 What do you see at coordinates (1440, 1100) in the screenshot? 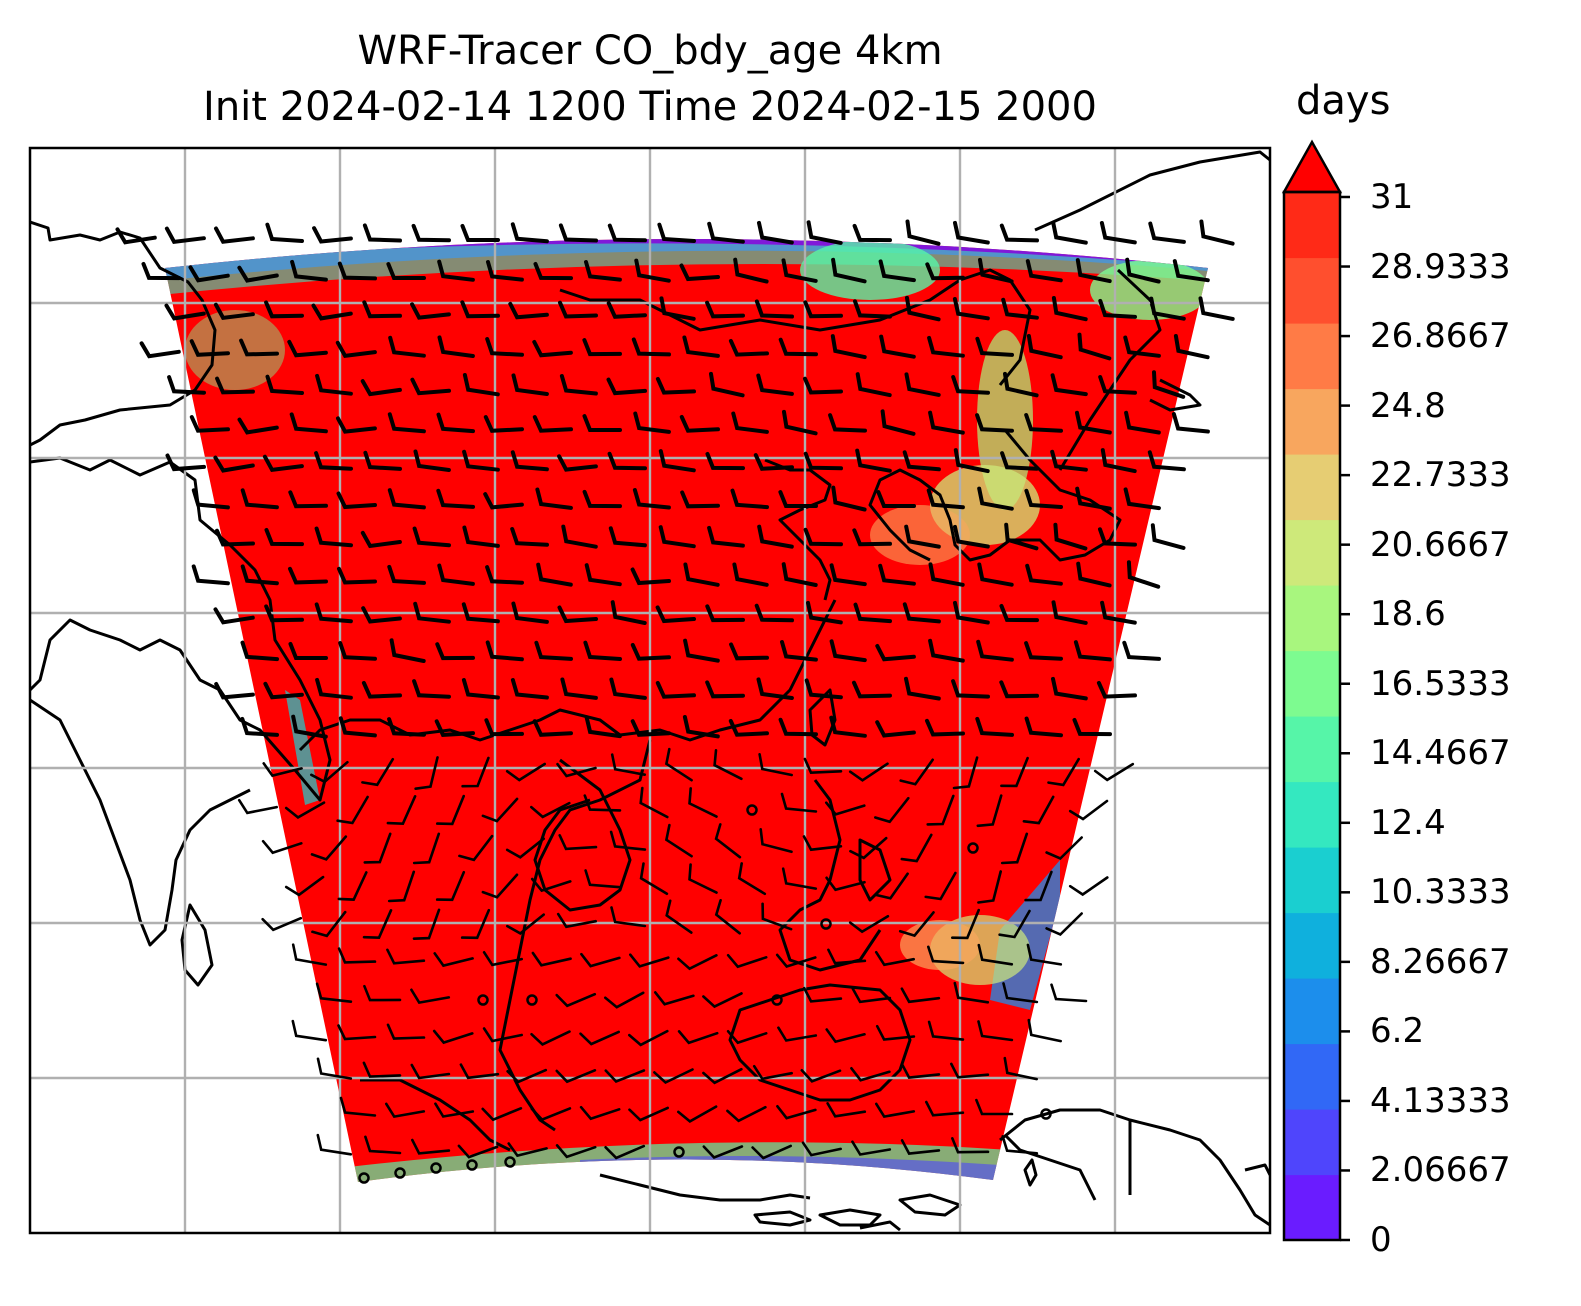
I see `colorbar-tick-label: 4.13333` at bounding box center [1440, 1100].